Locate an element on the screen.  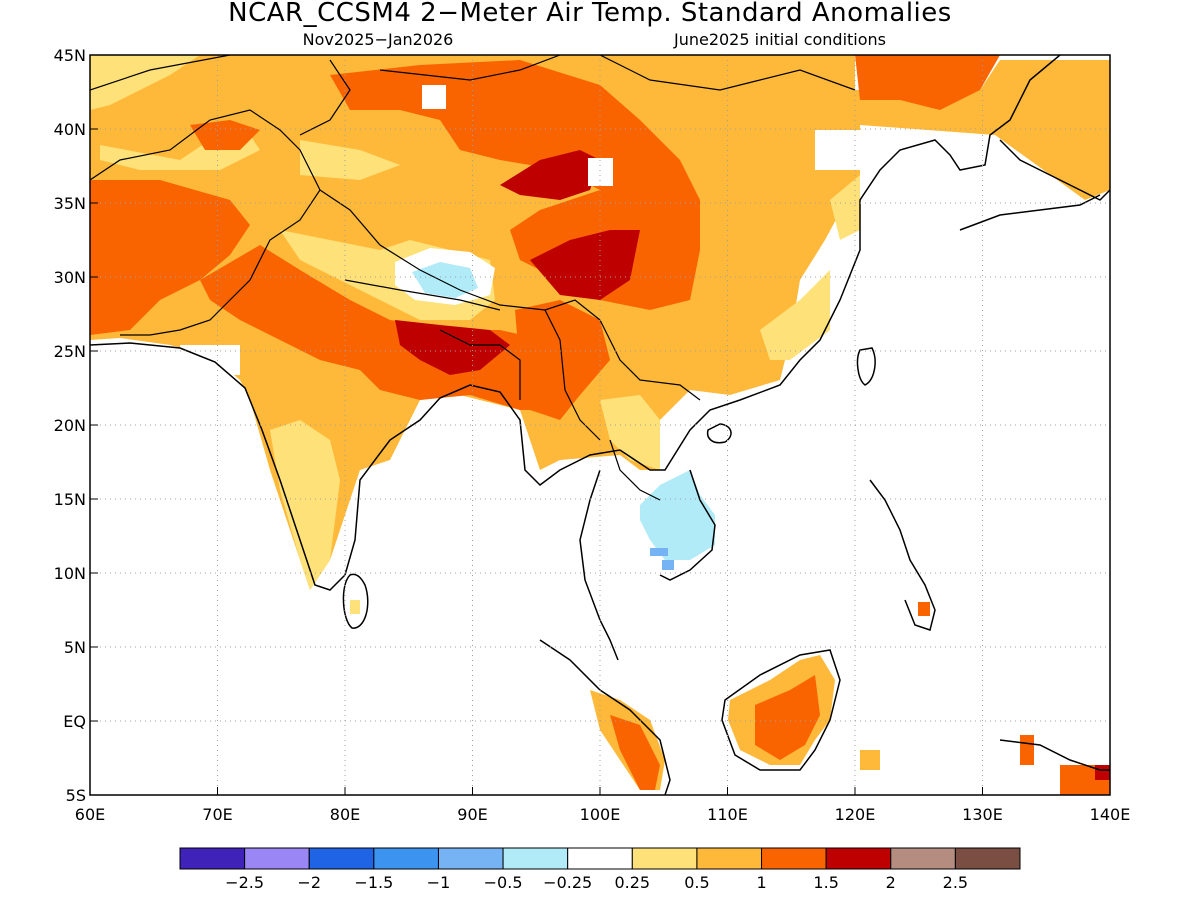
colorbar-label: 2.5 is located at coordinates (955, 882).